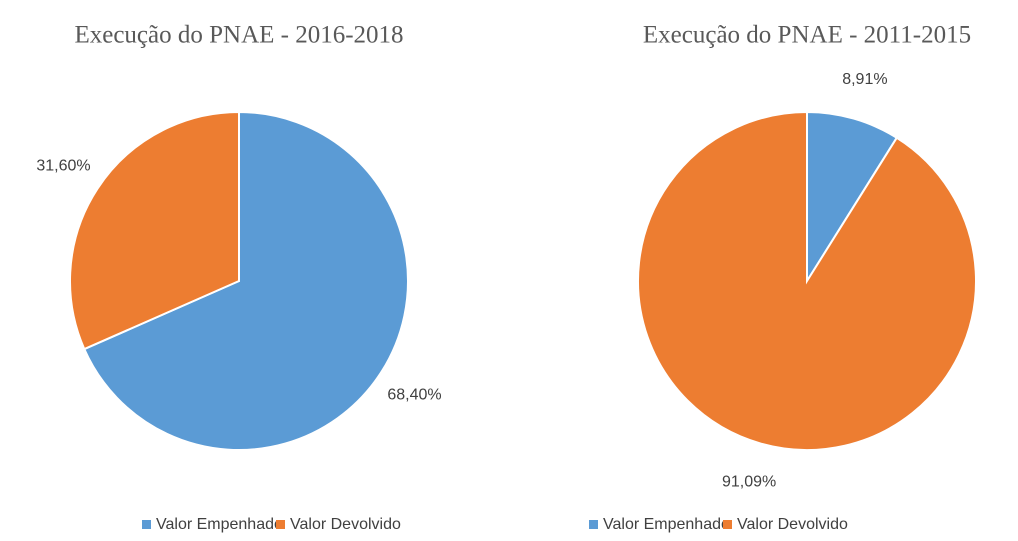  What do you see at coordinates (807, 35) in the screenshot?
I see `chart-title: Execução do PNAE - 2011-2015` at bounding box center [807, 35].